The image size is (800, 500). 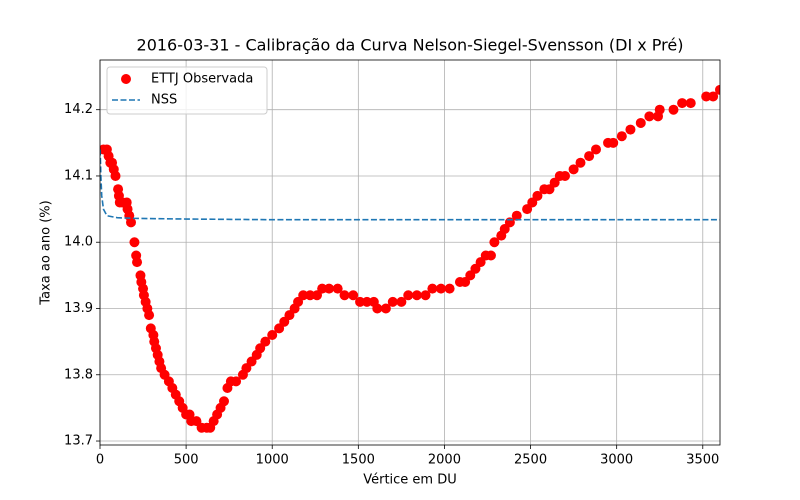 I want to click on legend-label: NSS, so click(x=164, y=100).